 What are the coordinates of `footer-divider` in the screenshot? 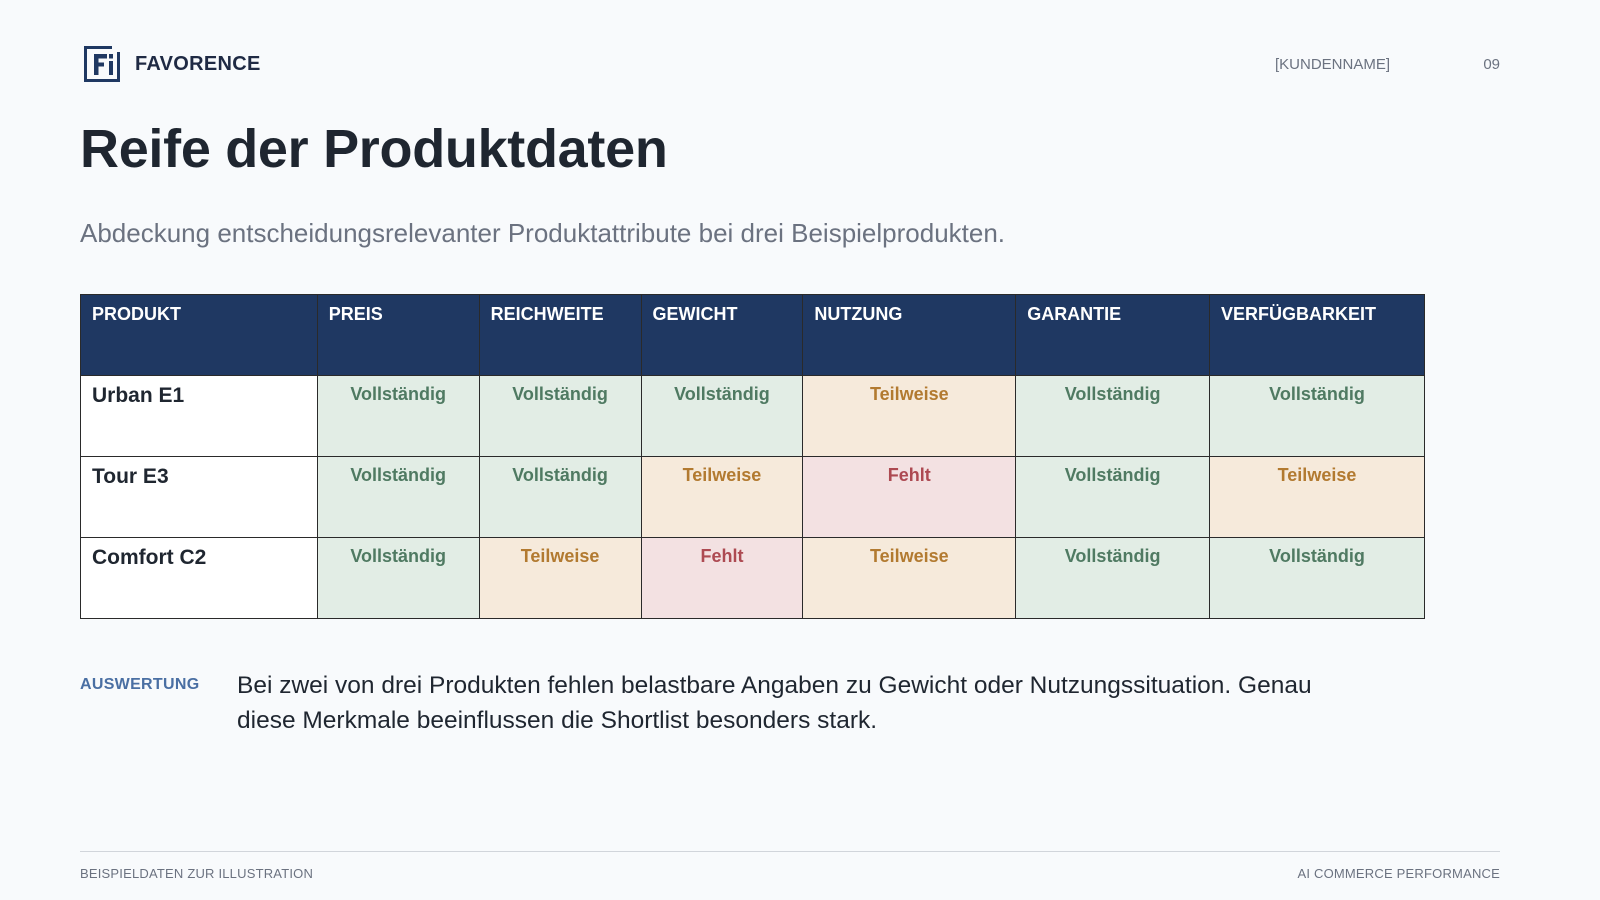 It's located at (790, 851).